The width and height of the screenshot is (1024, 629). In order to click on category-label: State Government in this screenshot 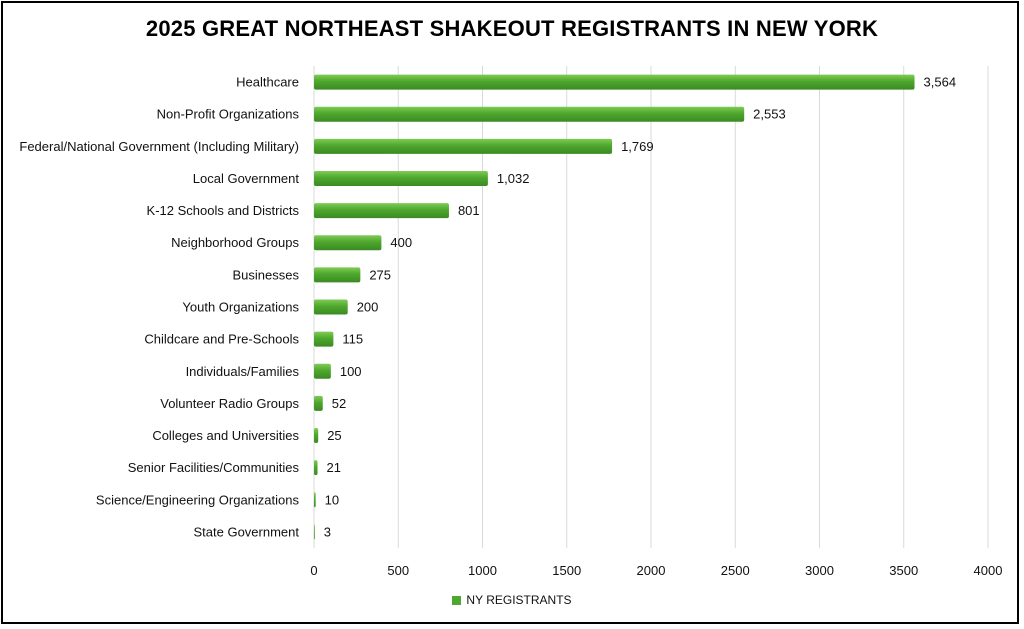, I will do `click(247, 531)`.